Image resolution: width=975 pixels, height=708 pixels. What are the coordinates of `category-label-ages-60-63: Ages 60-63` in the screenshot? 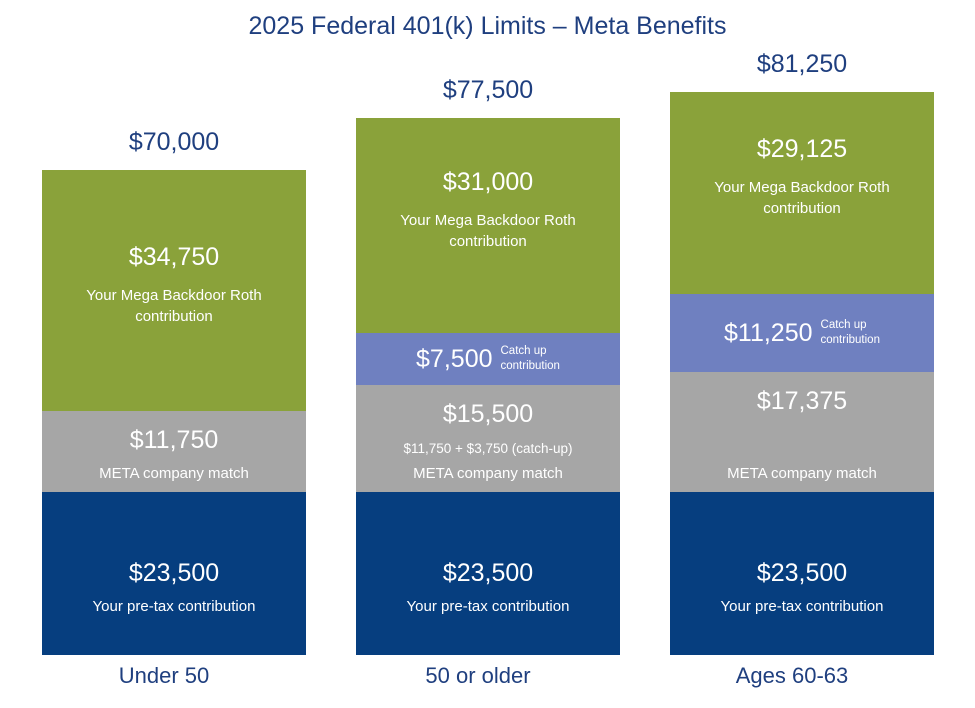 It's located at (792, 675).